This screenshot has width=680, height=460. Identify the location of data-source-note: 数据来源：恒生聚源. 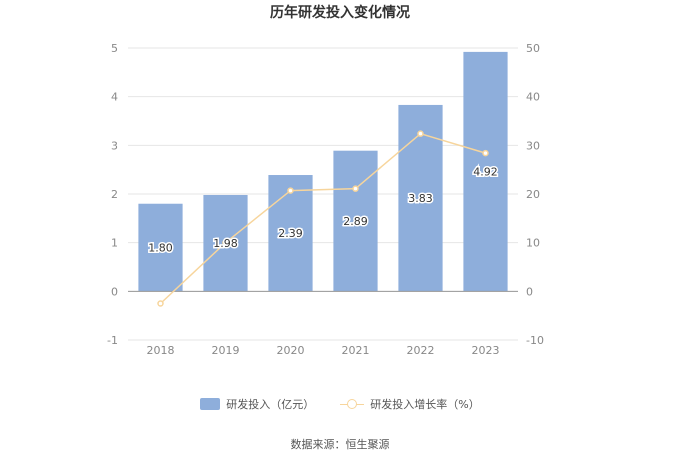
(340, 444).